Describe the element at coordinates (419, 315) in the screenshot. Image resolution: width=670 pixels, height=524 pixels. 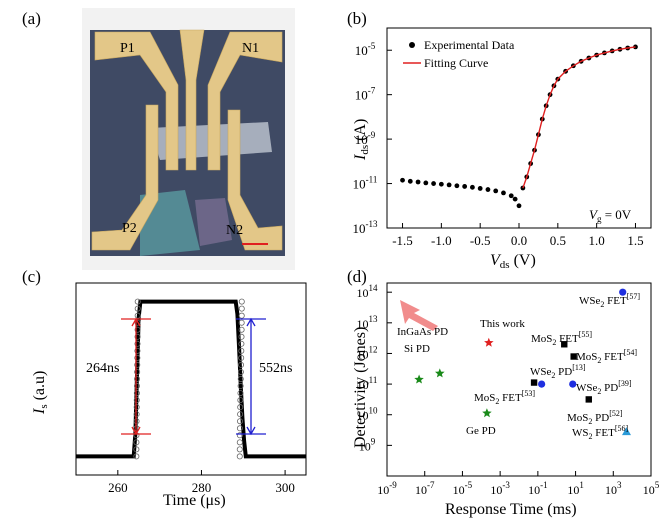
I see `trend-arrow` at that location.